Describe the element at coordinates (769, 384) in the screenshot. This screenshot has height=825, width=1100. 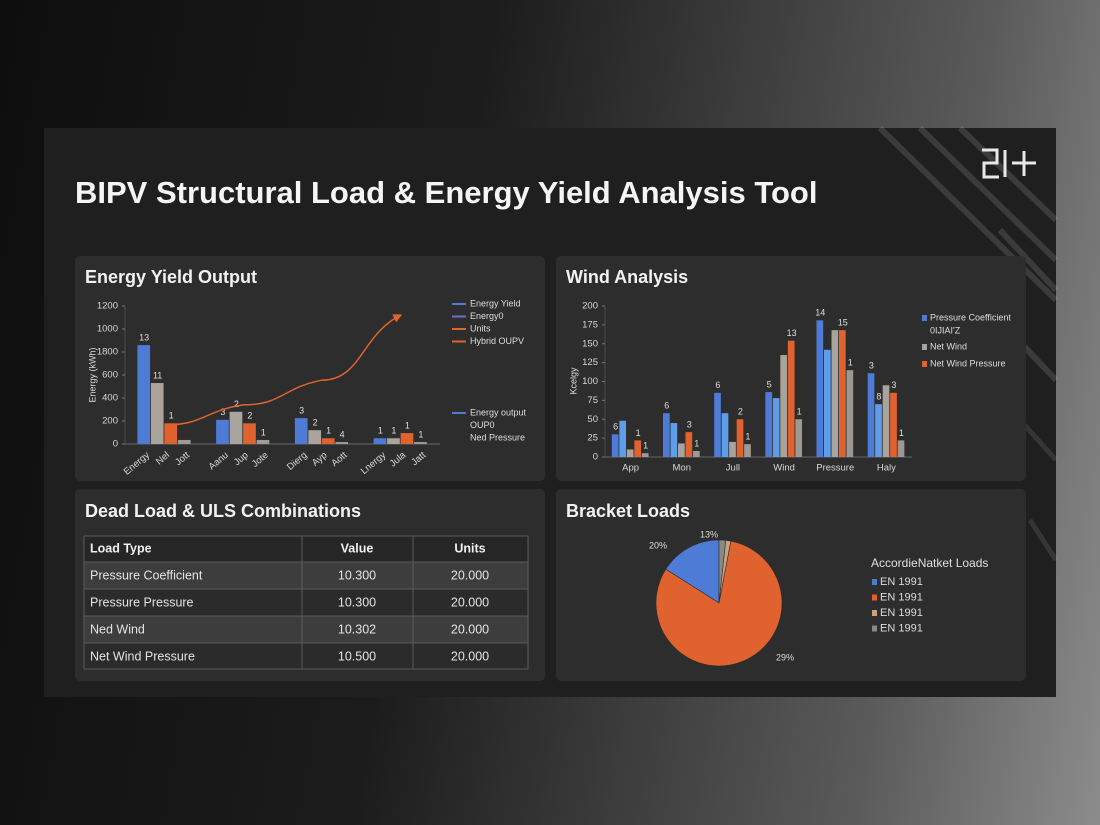
I see `bar-label: 5` at that location.